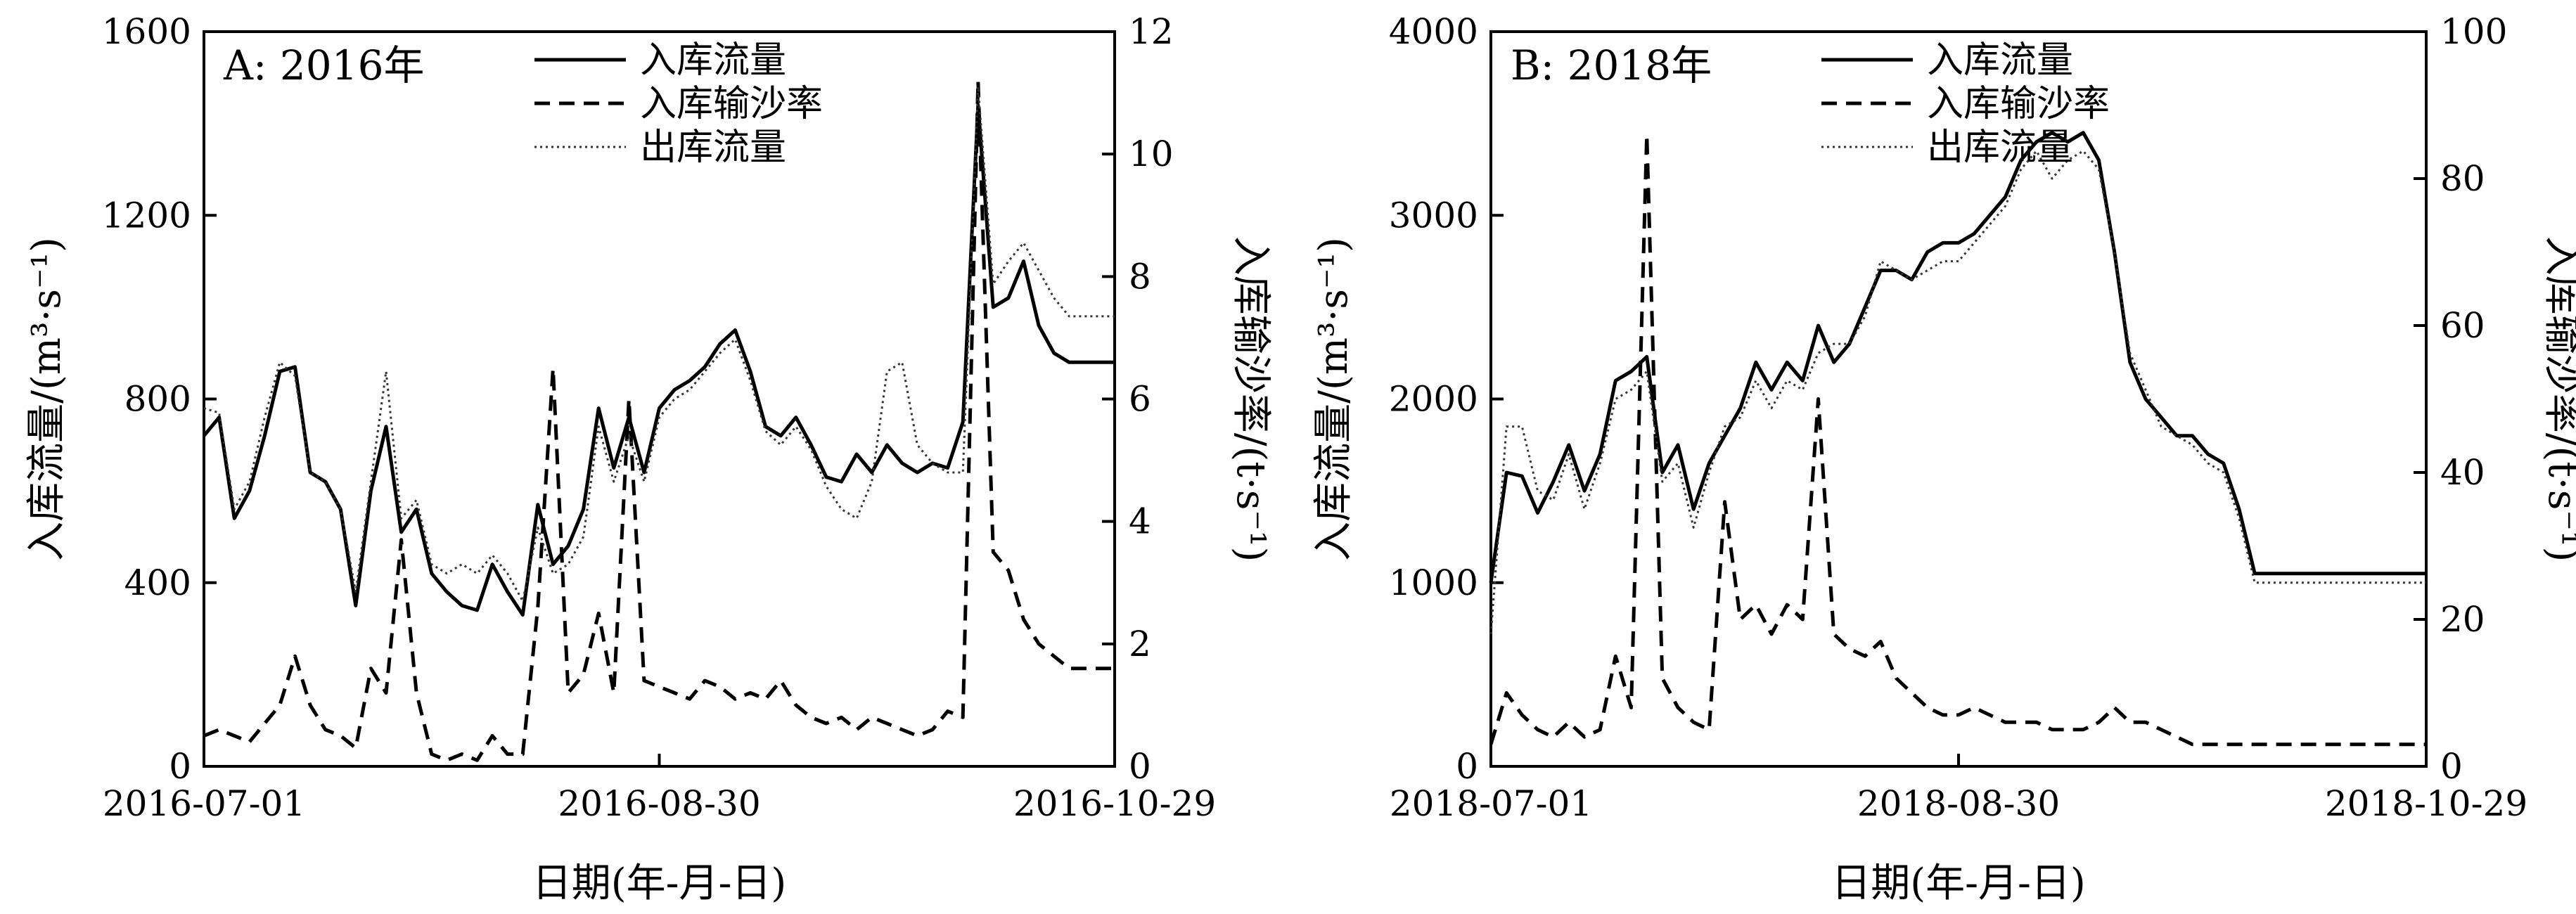  Describe the element at coordinates (146, 31) in the screenshot. I see `left-axis-tick-label: 1600` at that location.